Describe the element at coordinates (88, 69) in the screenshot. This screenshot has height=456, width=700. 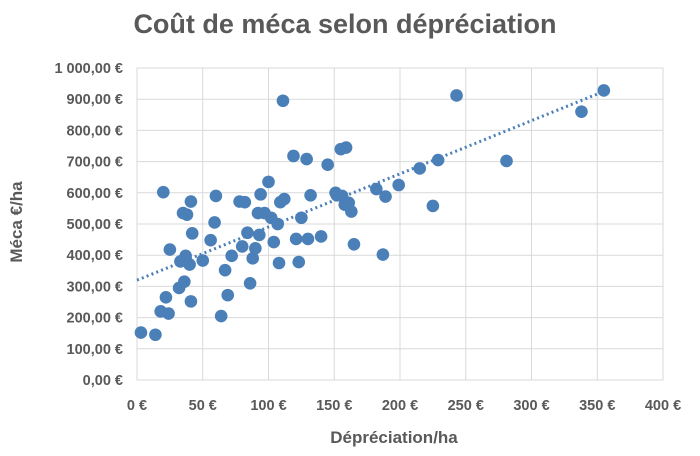
I see `y-tick-label: 1 000,00 €` at that location.